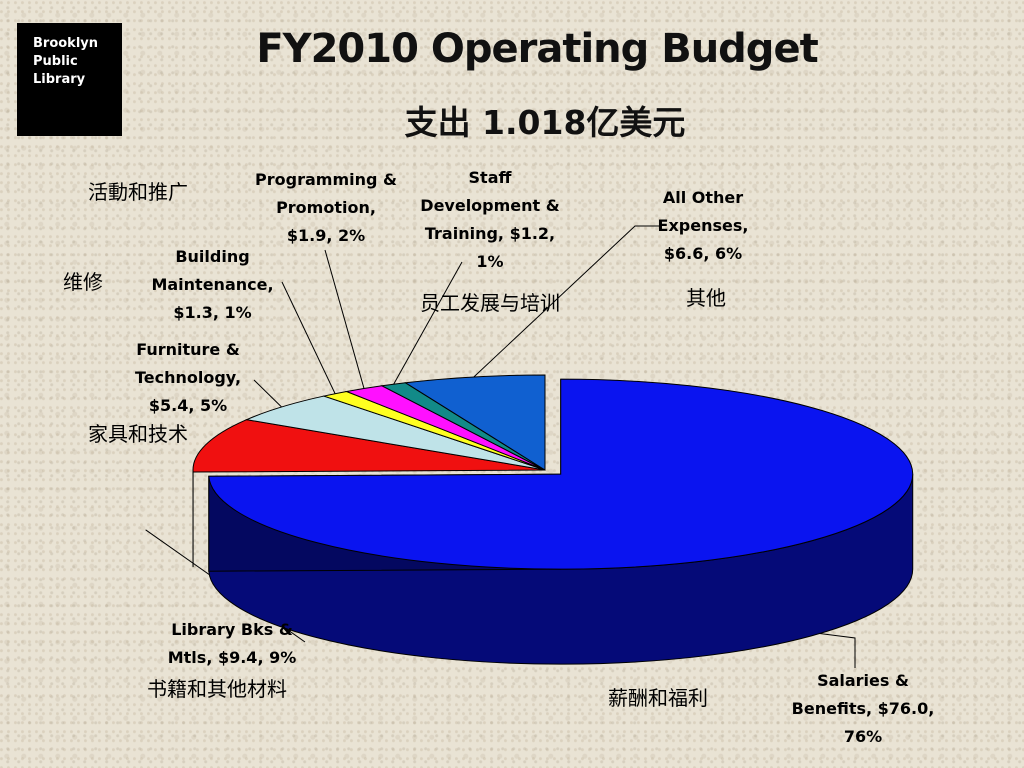 This screenshot has height=768, width=1024. I want to click on label-furniture: Furniture & Technology, $5.4, 5%, so click(188, 377).